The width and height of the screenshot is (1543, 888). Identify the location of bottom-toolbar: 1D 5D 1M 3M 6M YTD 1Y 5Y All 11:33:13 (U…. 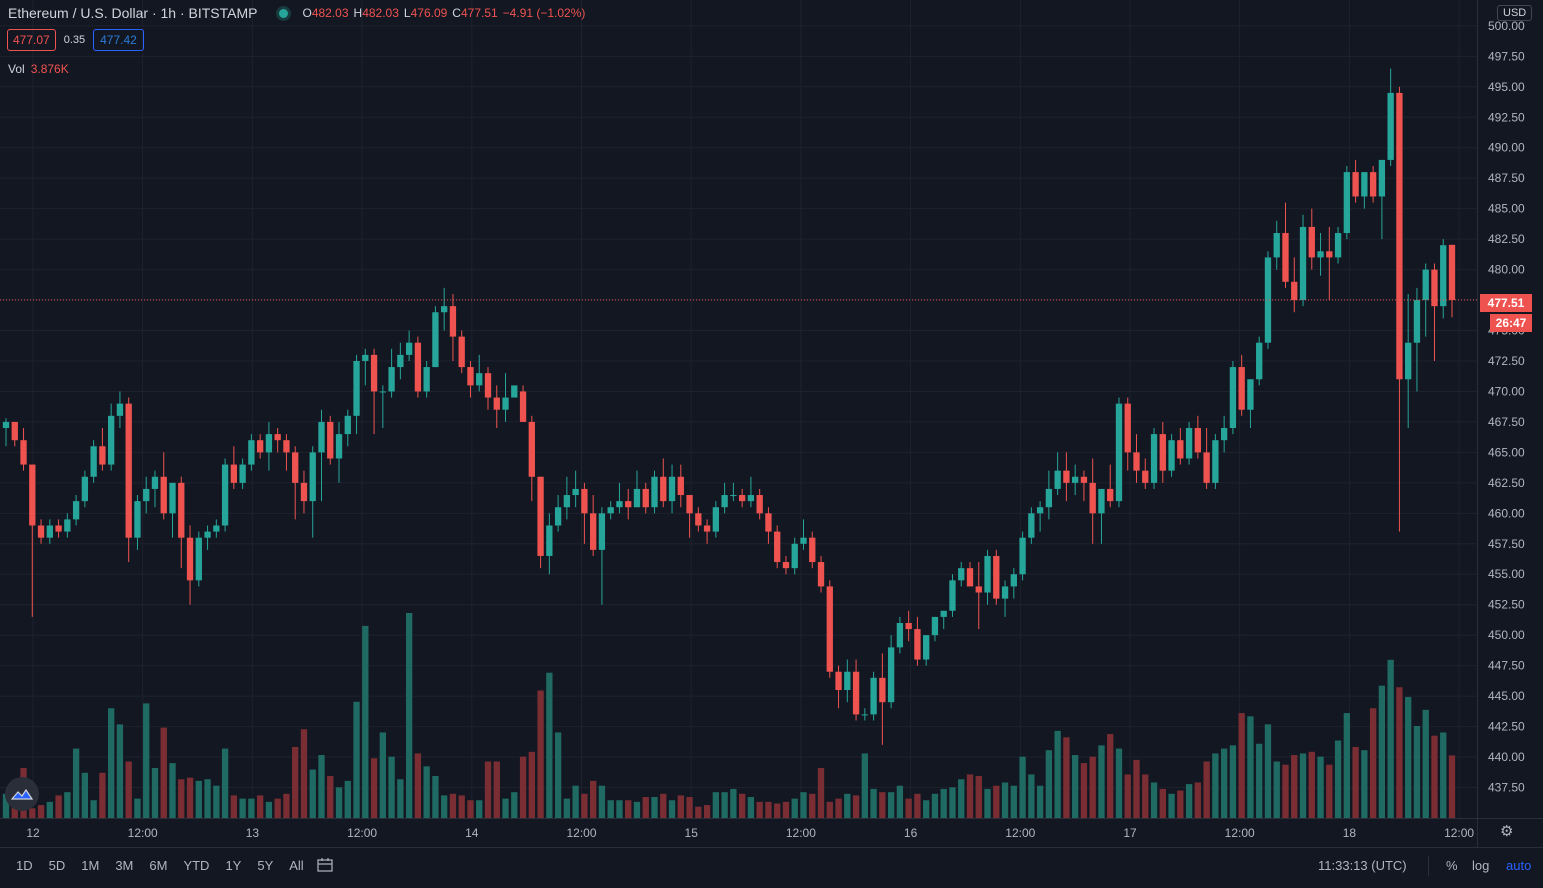
(771, 866).